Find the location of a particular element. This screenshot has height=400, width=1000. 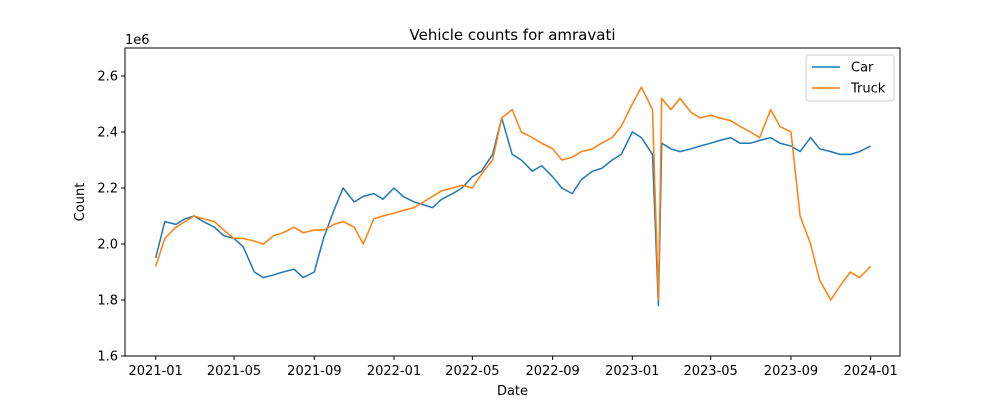

legend-label-car: Car is located at coordinates (862, 68).